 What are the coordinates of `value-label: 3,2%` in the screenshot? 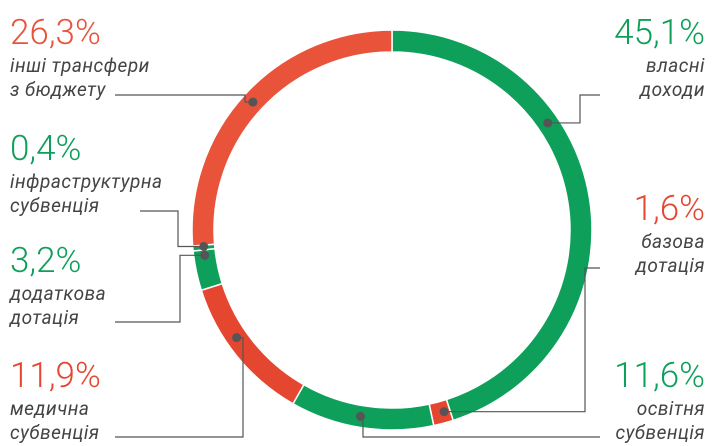 It's located at (46, 260).